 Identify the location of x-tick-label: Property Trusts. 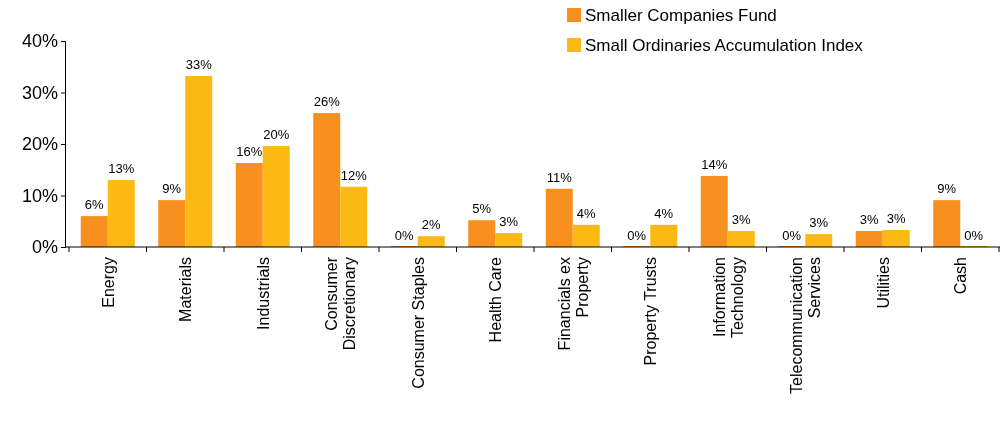
(651, 311).